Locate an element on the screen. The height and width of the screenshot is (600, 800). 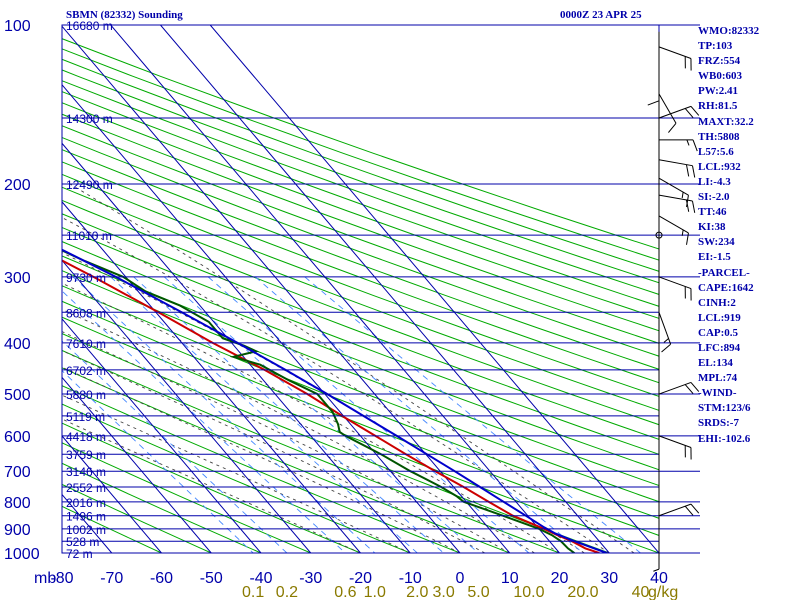
temperature-tick-label: 40 is located at coordinates (659, 578).